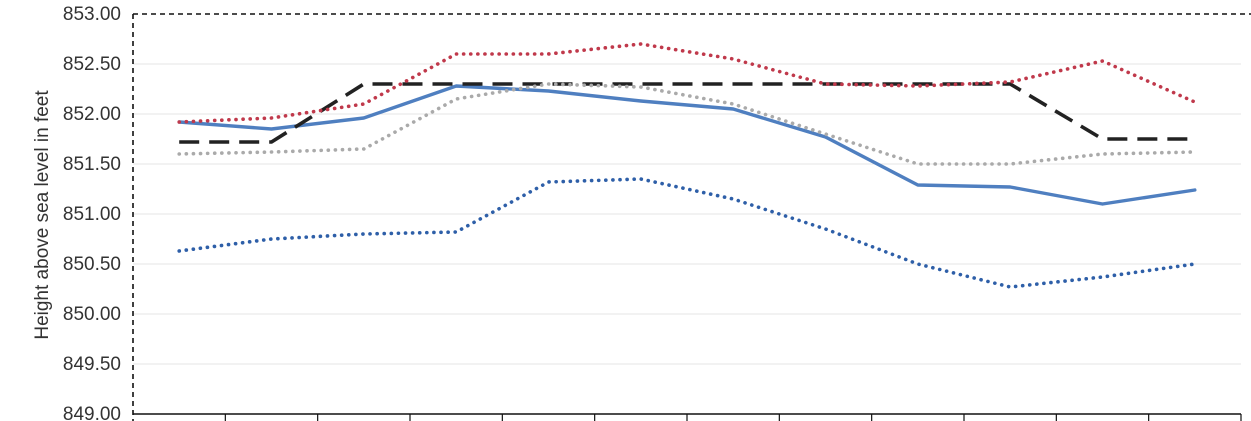 Image resolution: width=1251 pixels, height=421 pixels. I want to click on y-tick-label: 850.00, so click(92, 314).